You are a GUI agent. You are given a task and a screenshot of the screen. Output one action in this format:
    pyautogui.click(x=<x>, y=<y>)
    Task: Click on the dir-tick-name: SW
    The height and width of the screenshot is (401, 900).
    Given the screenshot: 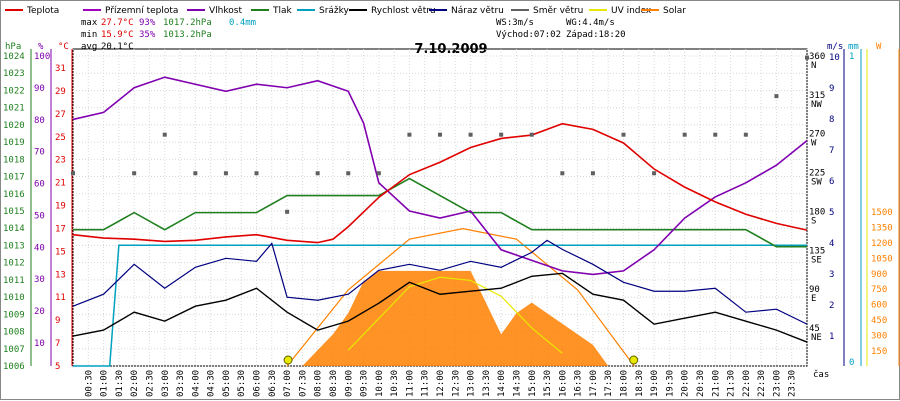 What is the action you would take?
    pyautogui.click(x=816, y=183)
    